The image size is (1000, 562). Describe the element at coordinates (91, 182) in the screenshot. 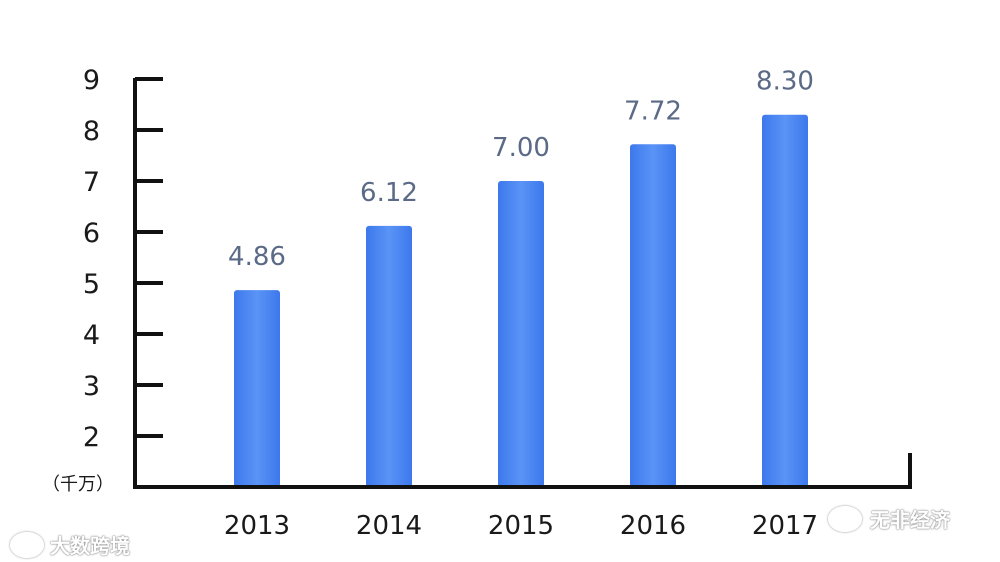

I see `y-tick-label: 7` at that location.